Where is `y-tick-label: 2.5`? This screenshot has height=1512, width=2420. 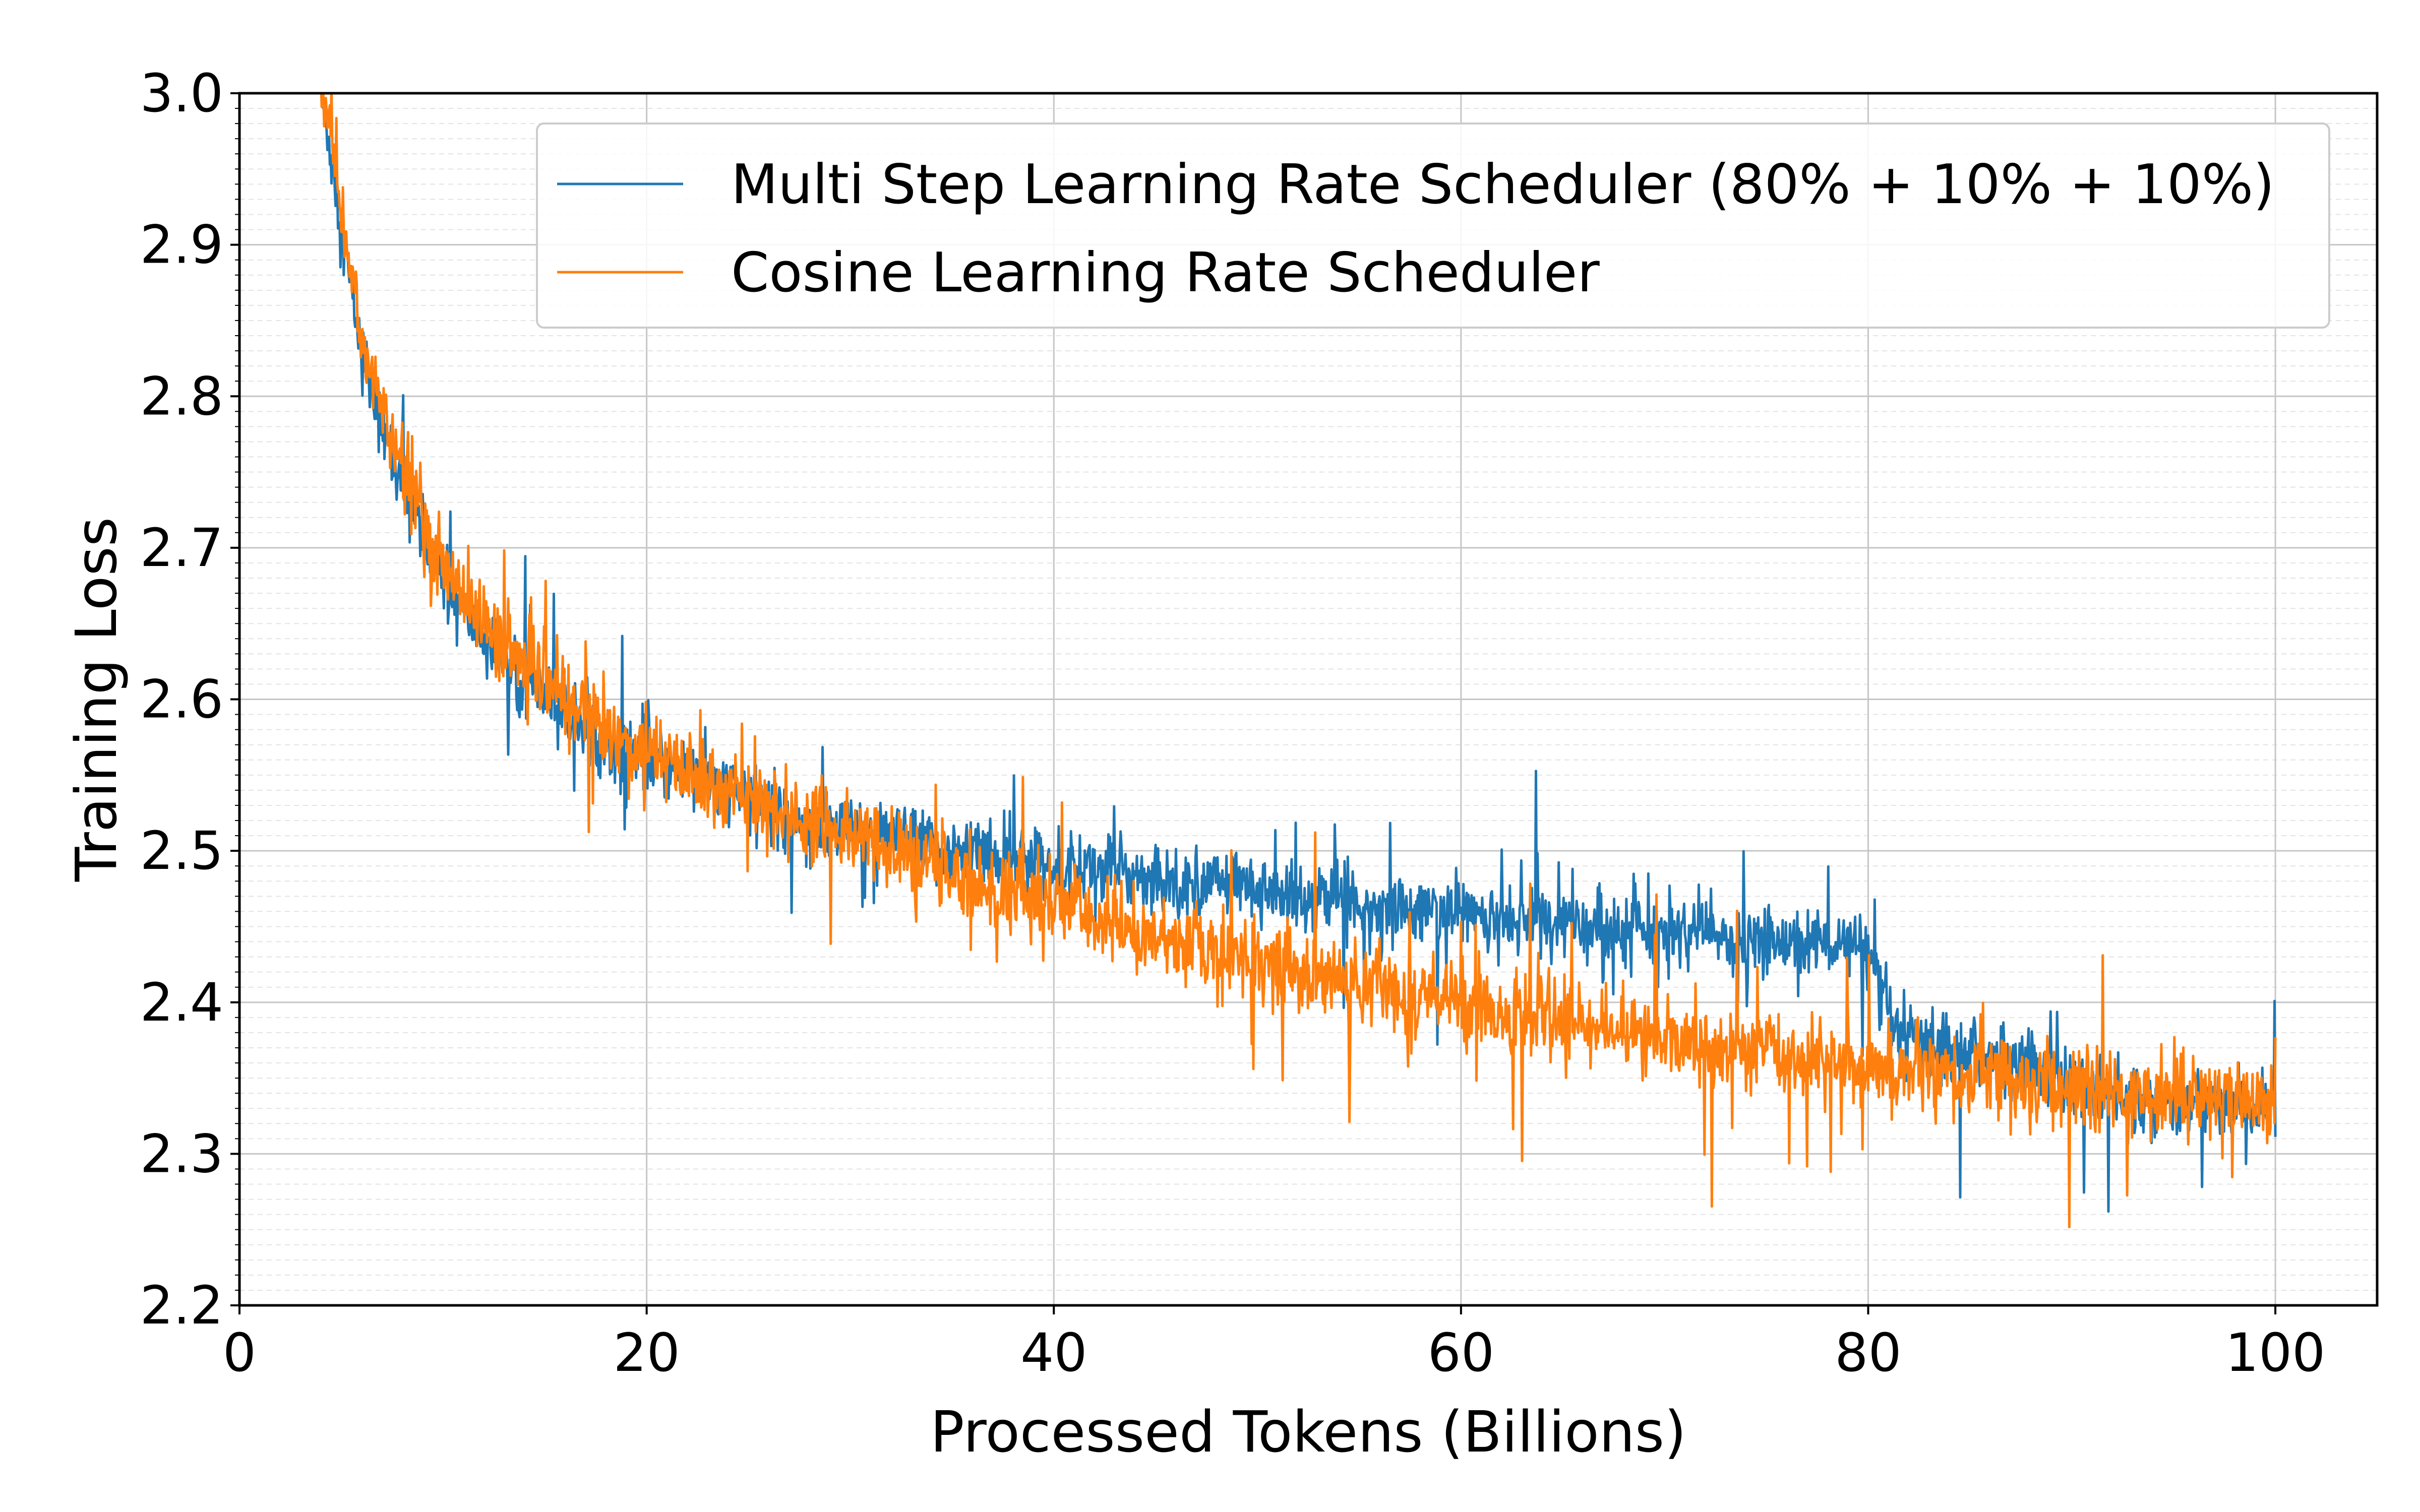 y-tick-label: 2.5 is located at coordinates (181, 850).